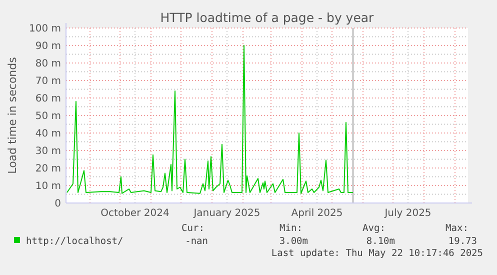  Describe the element at coordinates (317, 213) in the screenshot. I see `x-tick-label: April 2025` at that location.